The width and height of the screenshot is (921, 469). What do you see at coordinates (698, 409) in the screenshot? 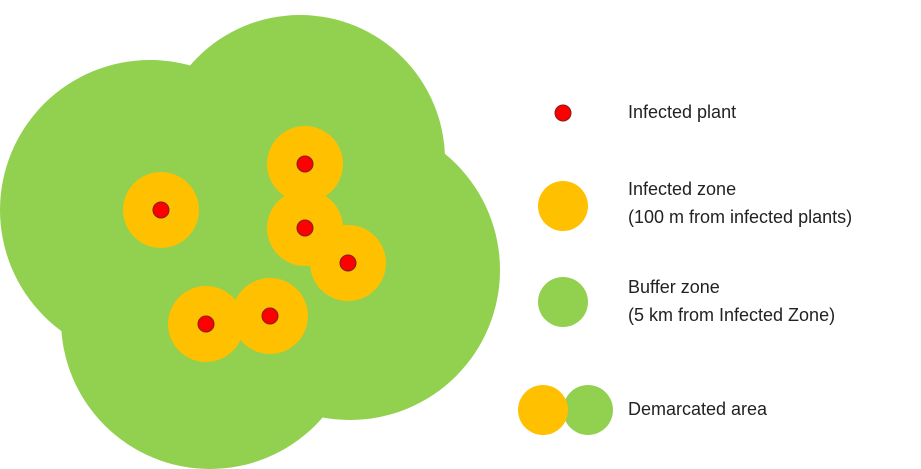
I see `legend-label: Demarcated area` at bounding box center [698, 409].